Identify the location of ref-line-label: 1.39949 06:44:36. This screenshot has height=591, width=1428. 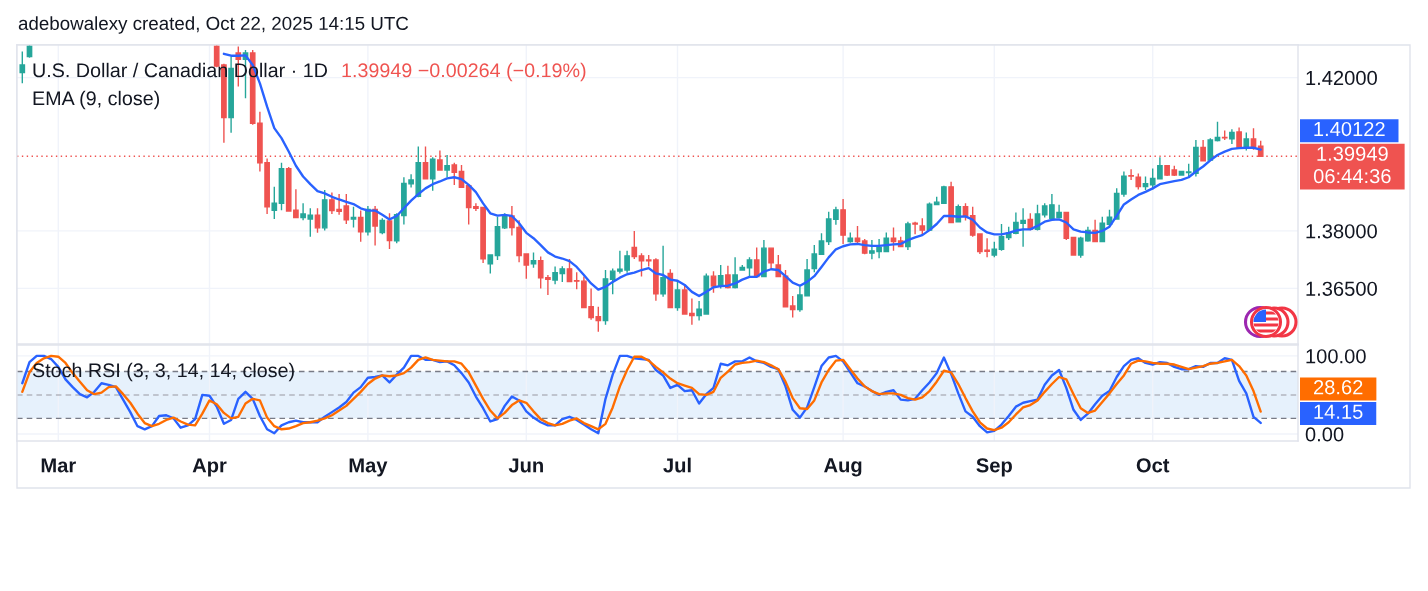
(1352, 165).